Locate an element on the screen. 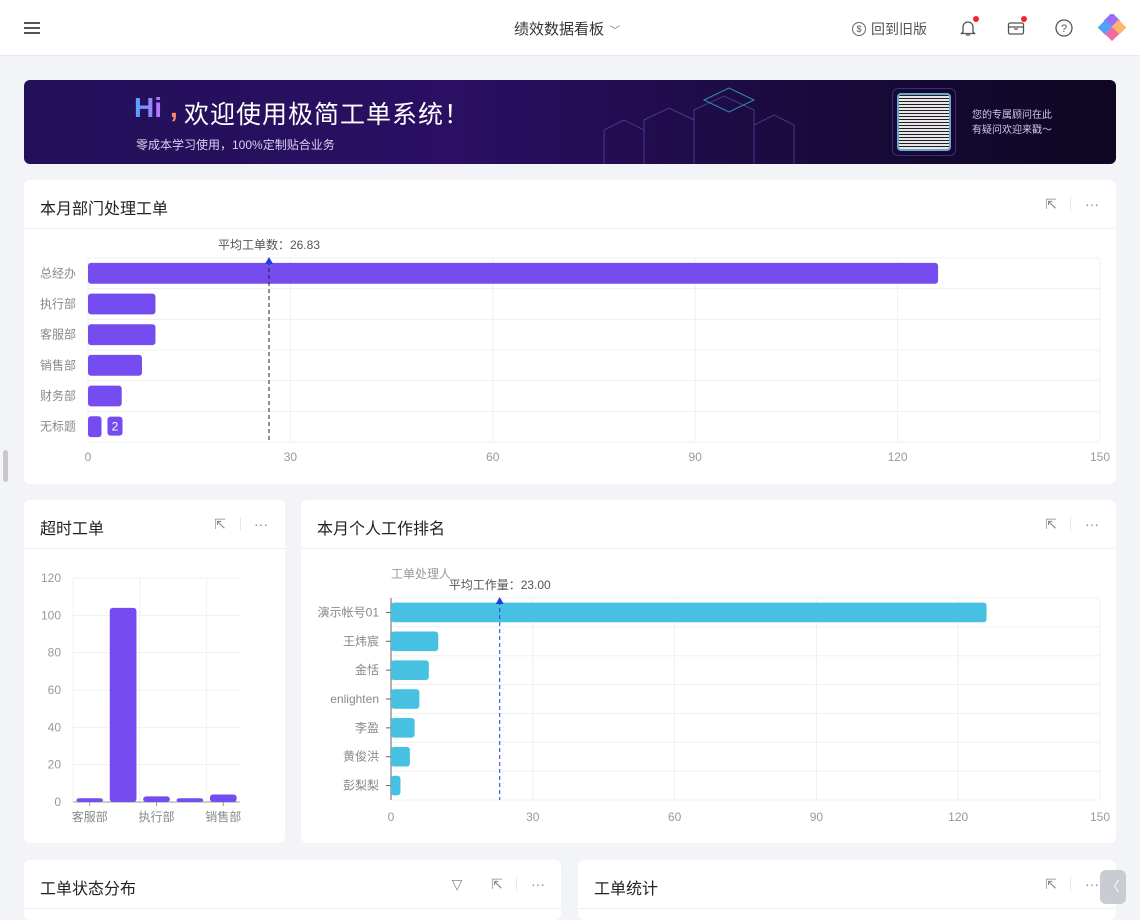 The height and width of the screenshot is (920, 1140). old-version-button: $ 回到旧版 is located at coordinates (889, 29).